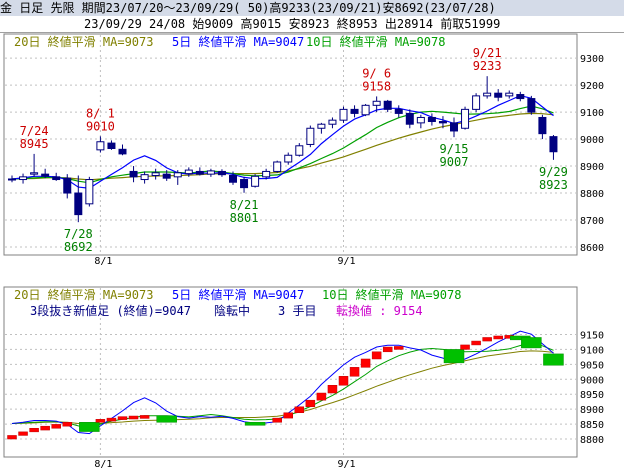 The width and height of the screenshot is (624, 475). Describe the element at coordinates (34, 144) in the screenshot. I see `top-annotation-value: 8945` at that location.